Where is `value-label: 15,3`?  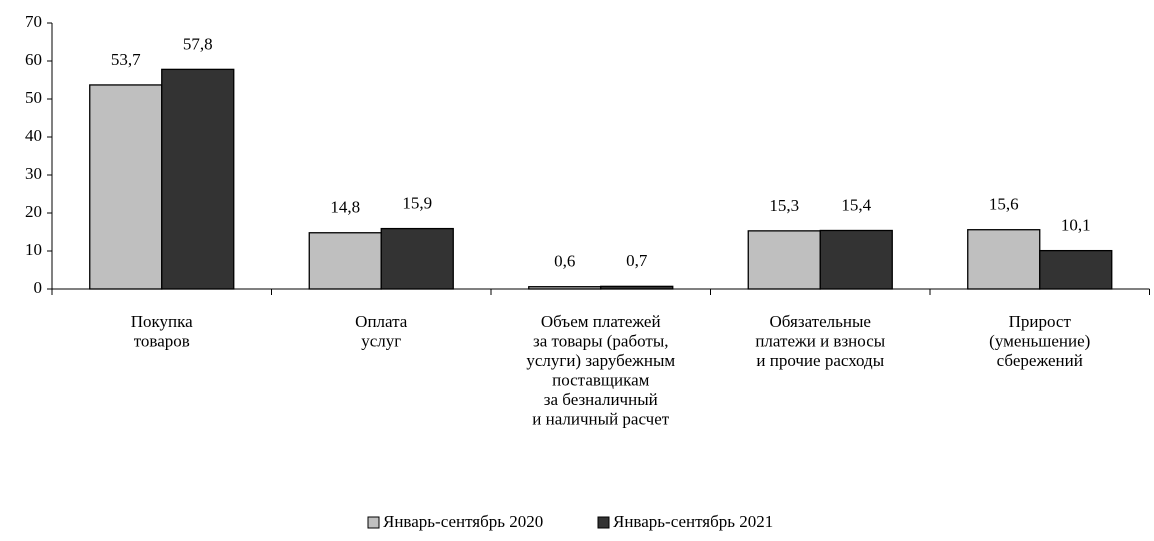
value-label: 15,3 is located at coordinates (784, 205).